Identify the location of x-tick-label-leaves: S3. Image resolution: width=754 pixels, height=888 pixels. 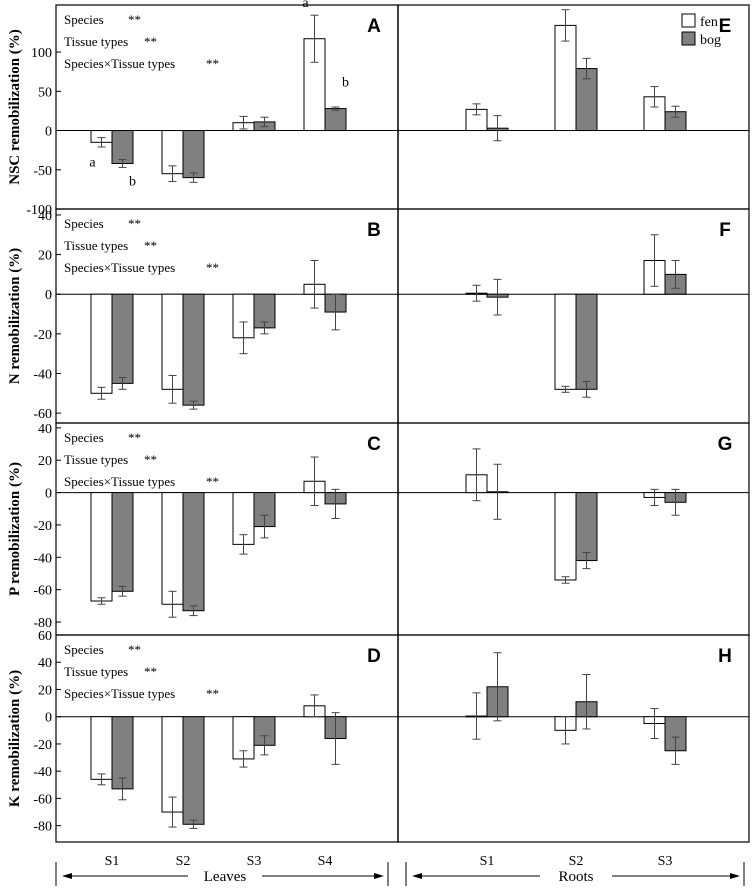
(254, 861).